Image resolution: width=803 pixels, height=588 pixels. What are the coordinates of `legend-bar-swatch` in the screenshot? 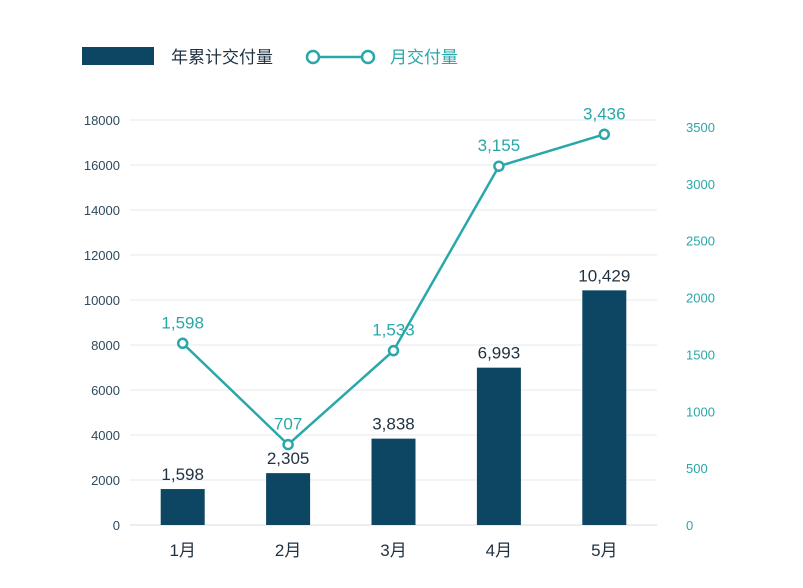 It's located at (118, 56).